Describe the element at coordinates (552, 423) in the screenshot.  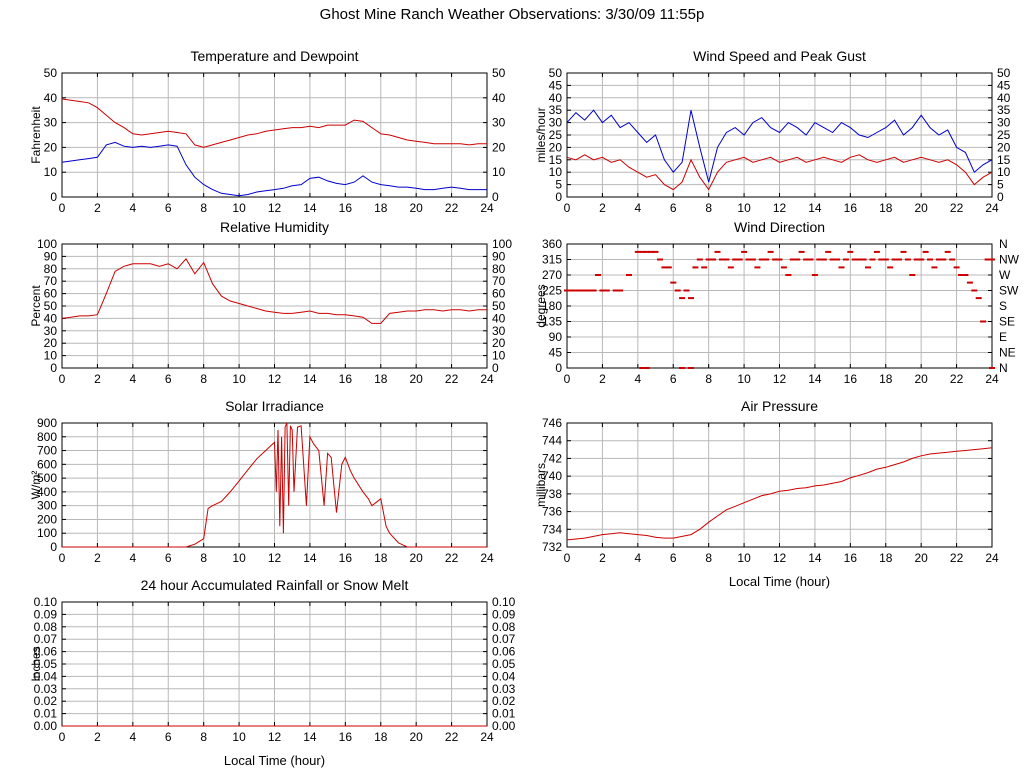
I see `svg-text: 746` at that location.